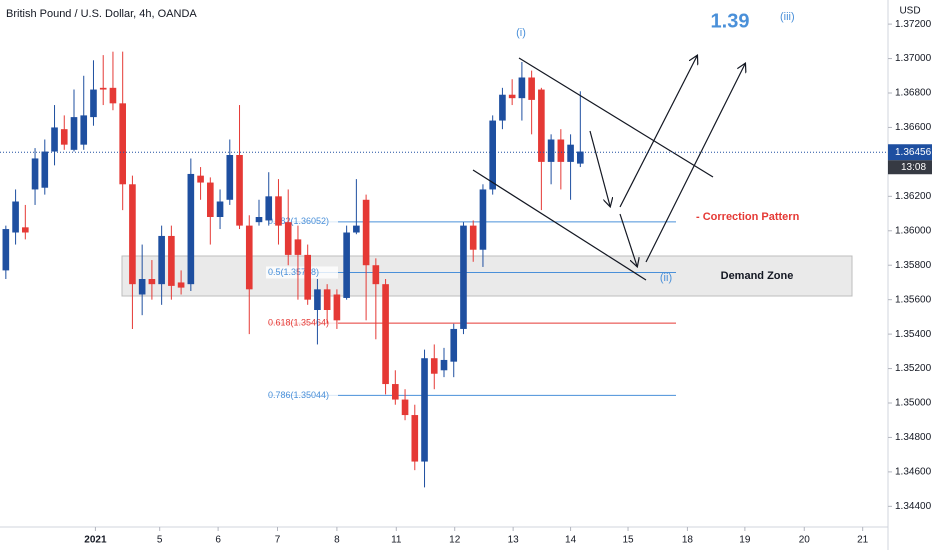  What do you see at coordinates (730, 21) in the screenshot?
I see `target-label: 1.39` at bounding box center [730, 21].